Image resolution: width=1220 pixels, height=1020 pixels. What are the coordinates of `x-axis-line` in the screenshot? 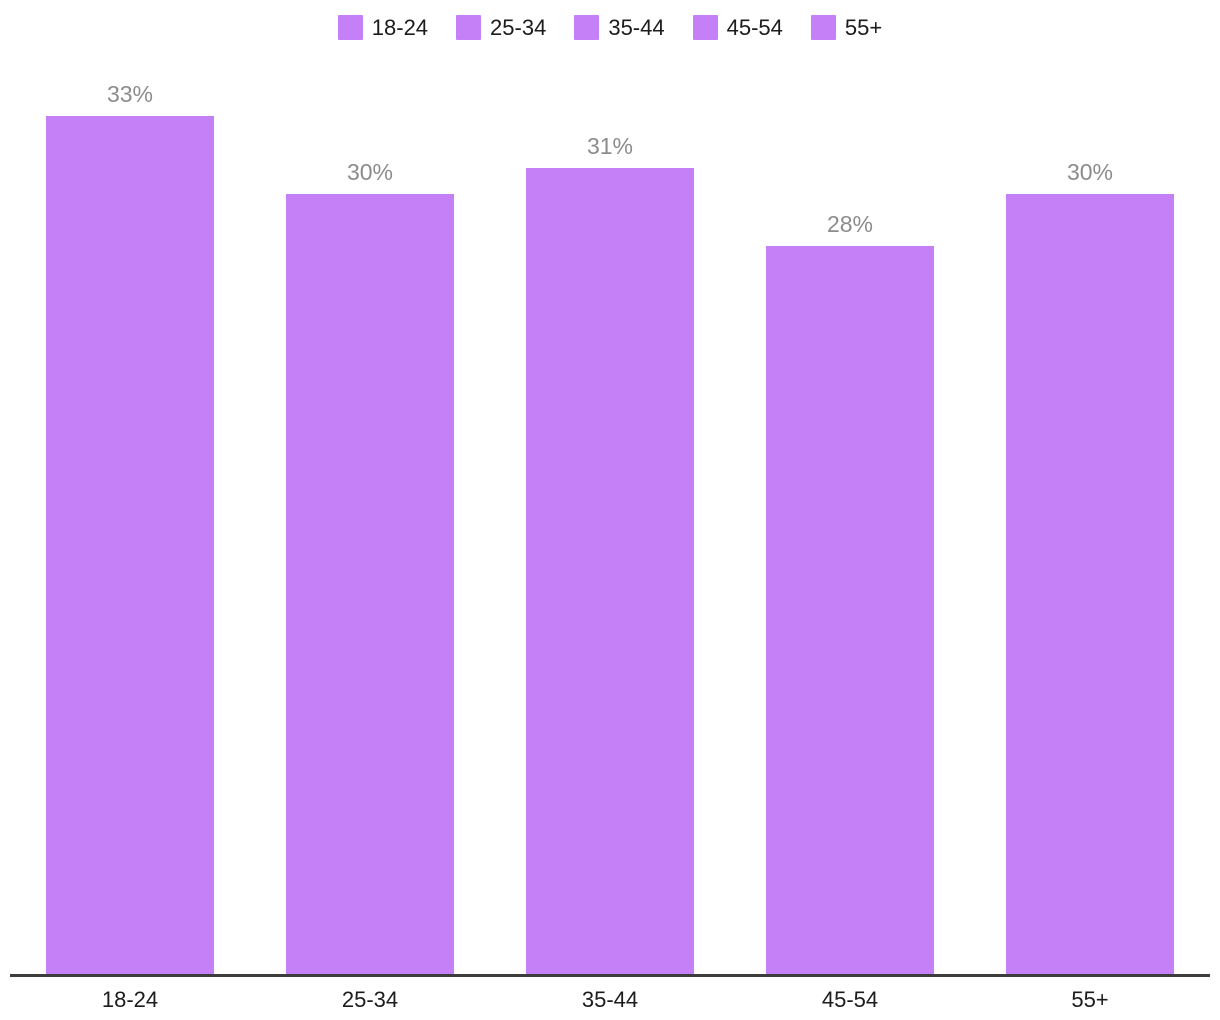 It's located at (610, 975).